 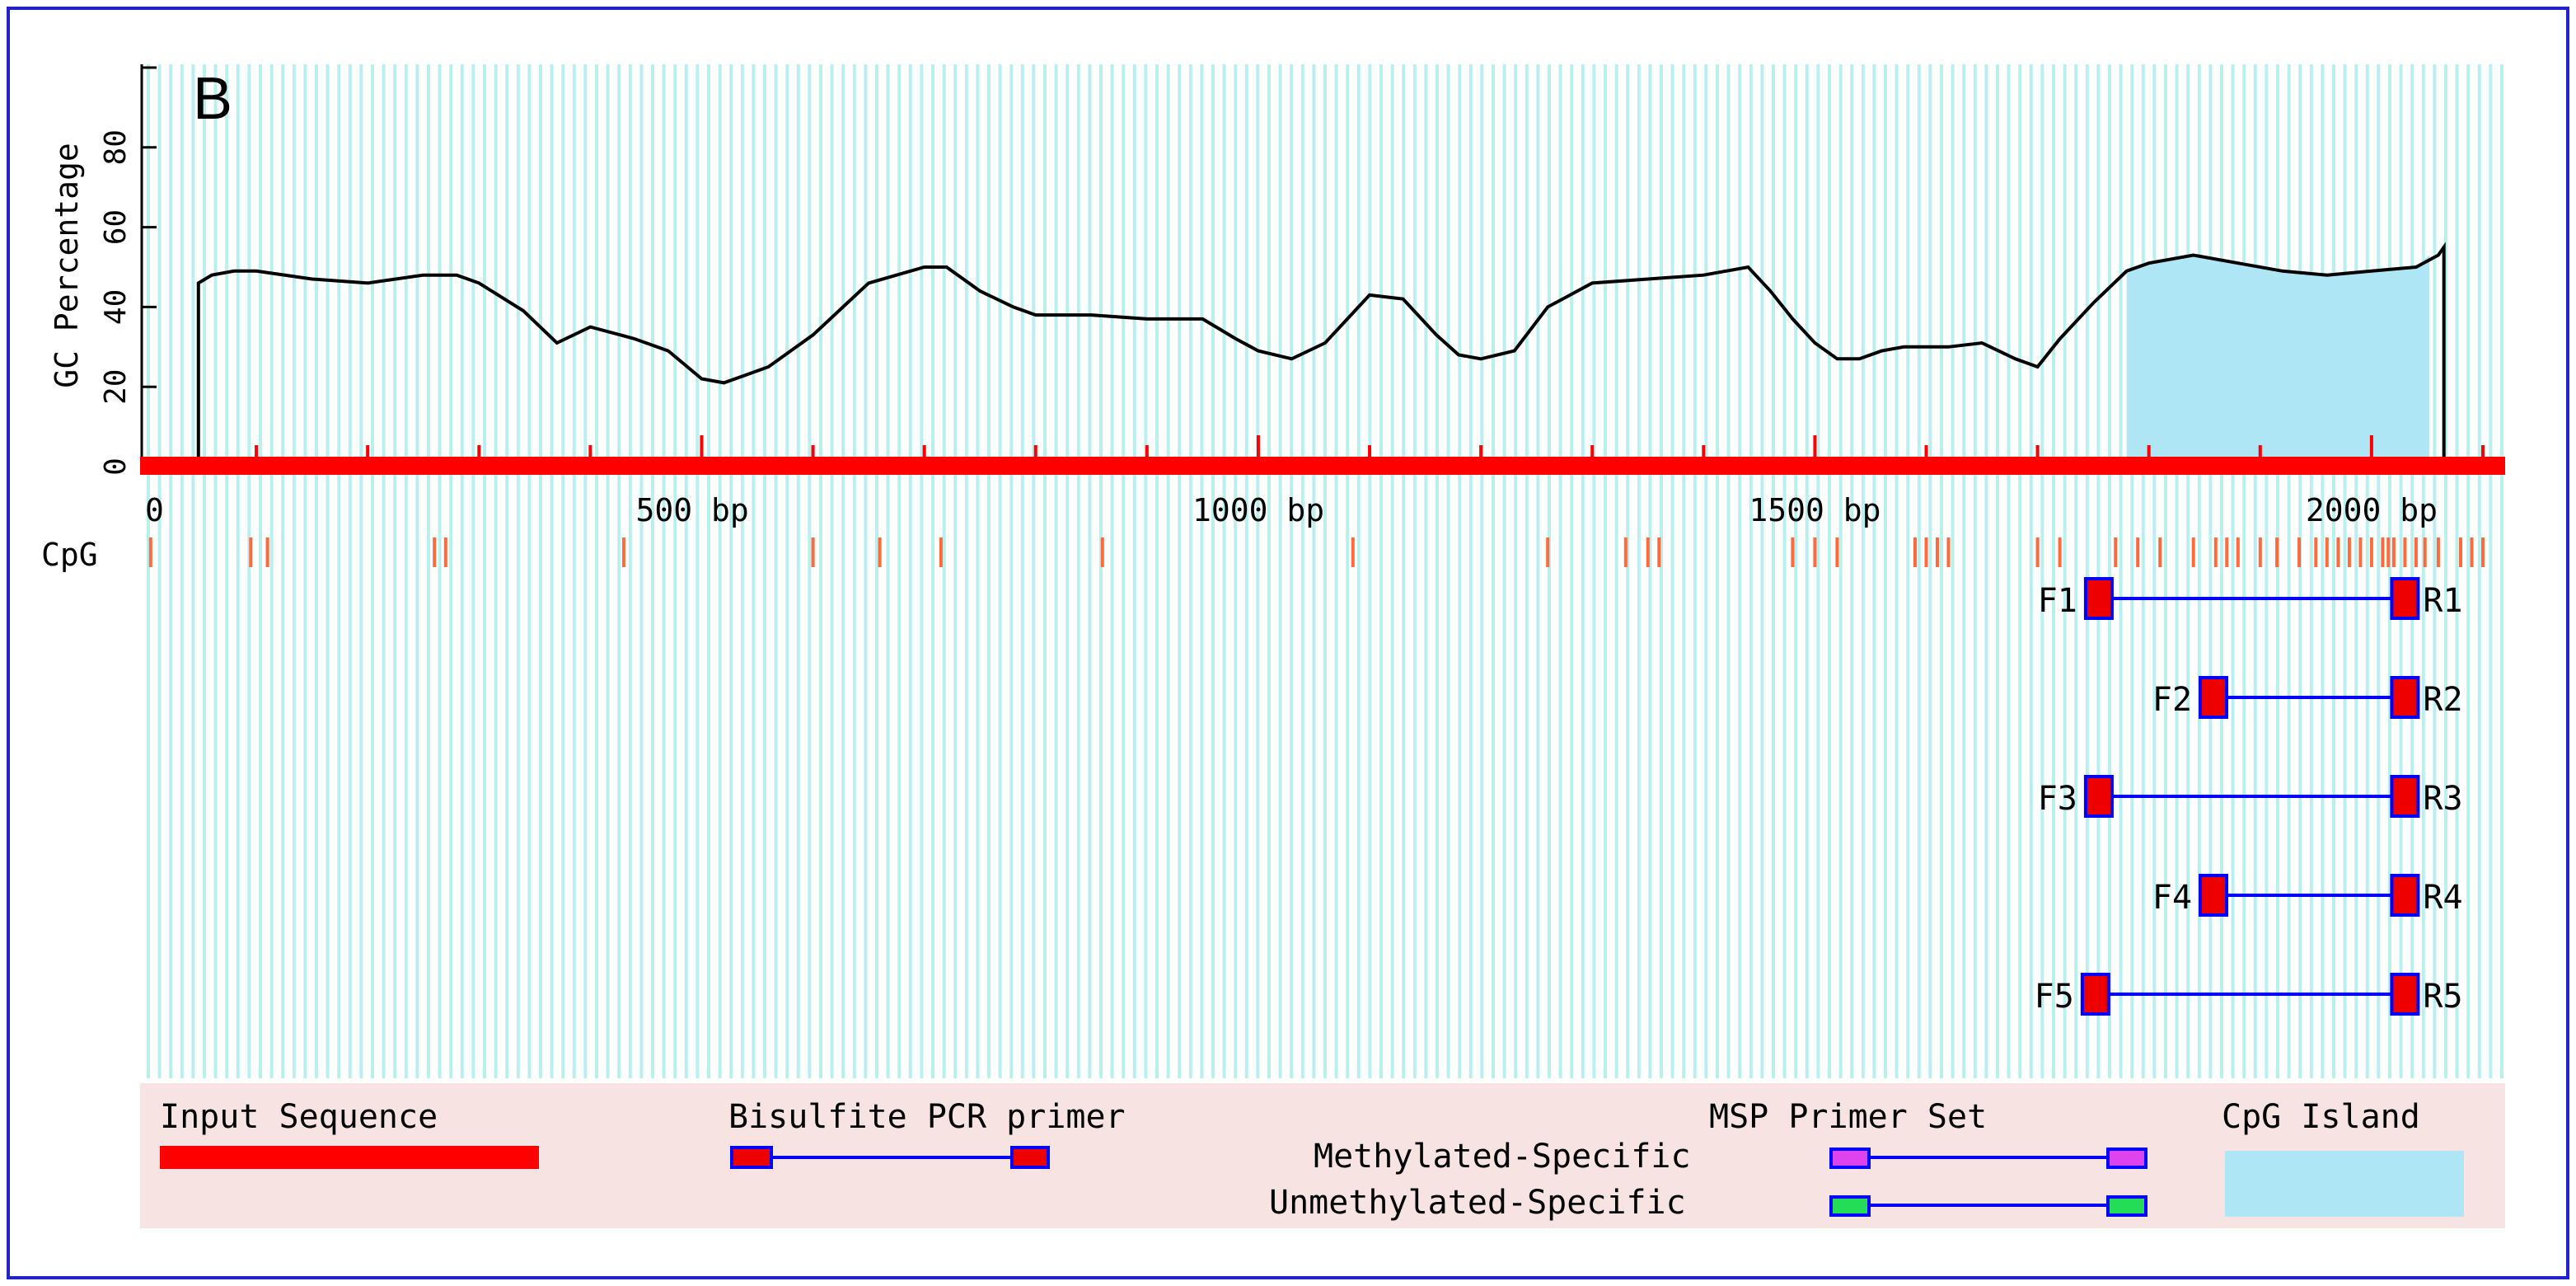 What do you see at coordinates (116, 147) in the screenshot?
I see `y-tick-label: 80` at bounding box center [116, 147].